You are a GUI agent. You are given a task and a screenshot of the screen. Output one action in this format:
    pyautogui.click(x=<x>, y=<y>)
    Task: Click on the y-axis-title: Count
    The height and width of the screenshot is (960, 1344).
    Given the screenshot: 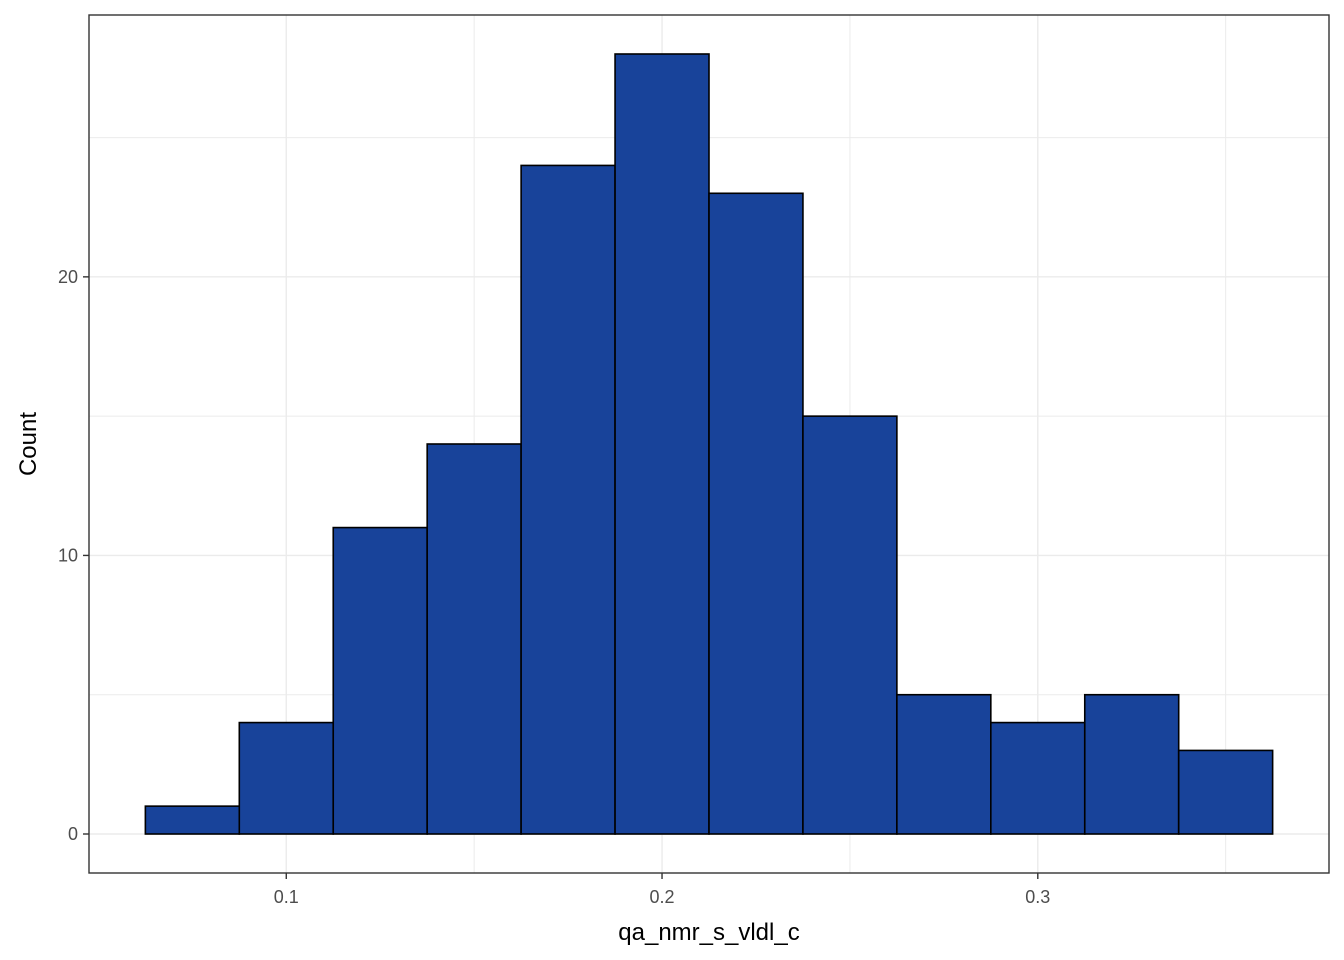 What is the action you would take?
    pyautogui.click(x=28, y=444)
    